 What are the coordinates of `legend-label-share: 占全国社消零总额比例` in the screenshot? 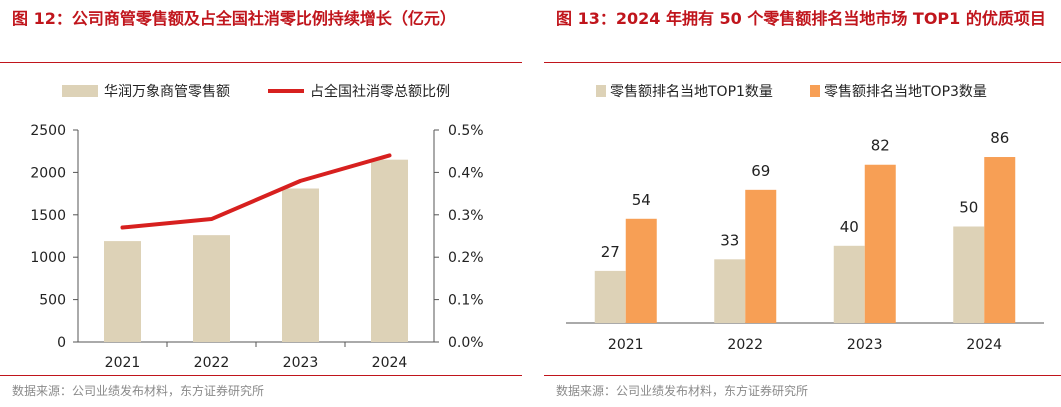 It's located at (380, 91).